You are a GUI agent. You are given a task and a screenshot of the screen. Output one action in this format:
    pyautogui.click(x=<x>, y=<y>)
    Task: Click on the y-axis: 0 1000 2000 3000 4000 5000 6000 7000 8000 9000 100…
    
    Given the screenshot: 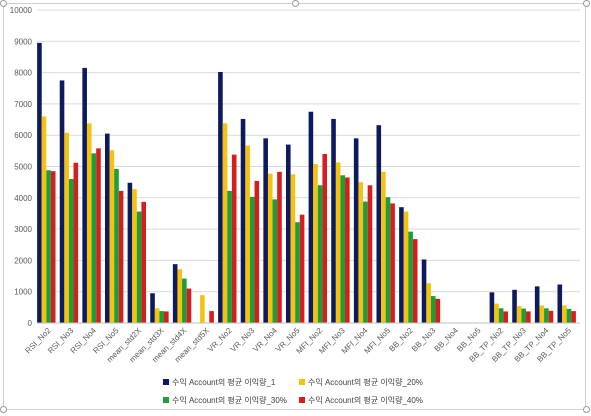 What is the action you would take?
    pyautogui.click(x=21, y=167)
    